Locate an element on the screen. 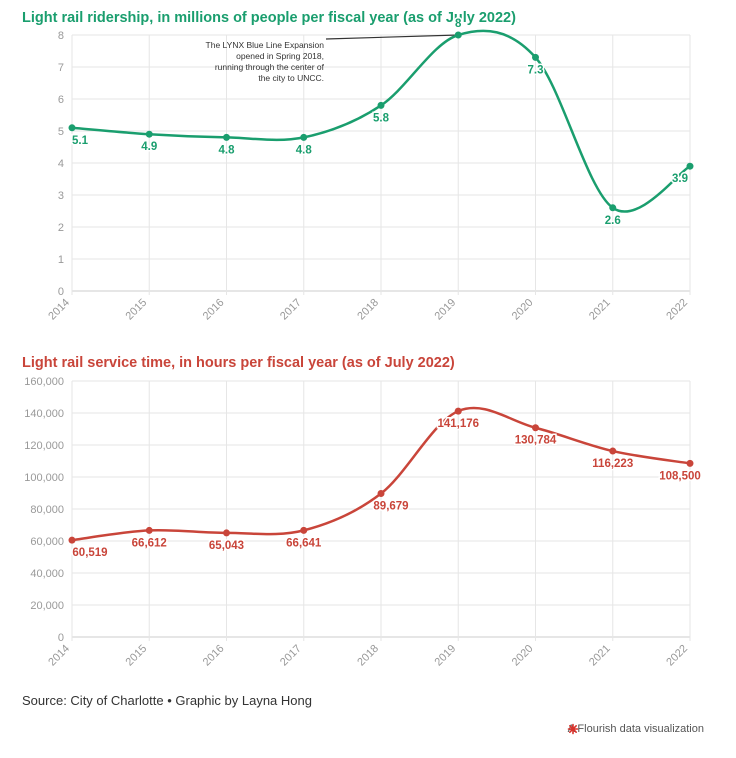  annotation-text-line: running through the center of is located at coordinates (270, 67).